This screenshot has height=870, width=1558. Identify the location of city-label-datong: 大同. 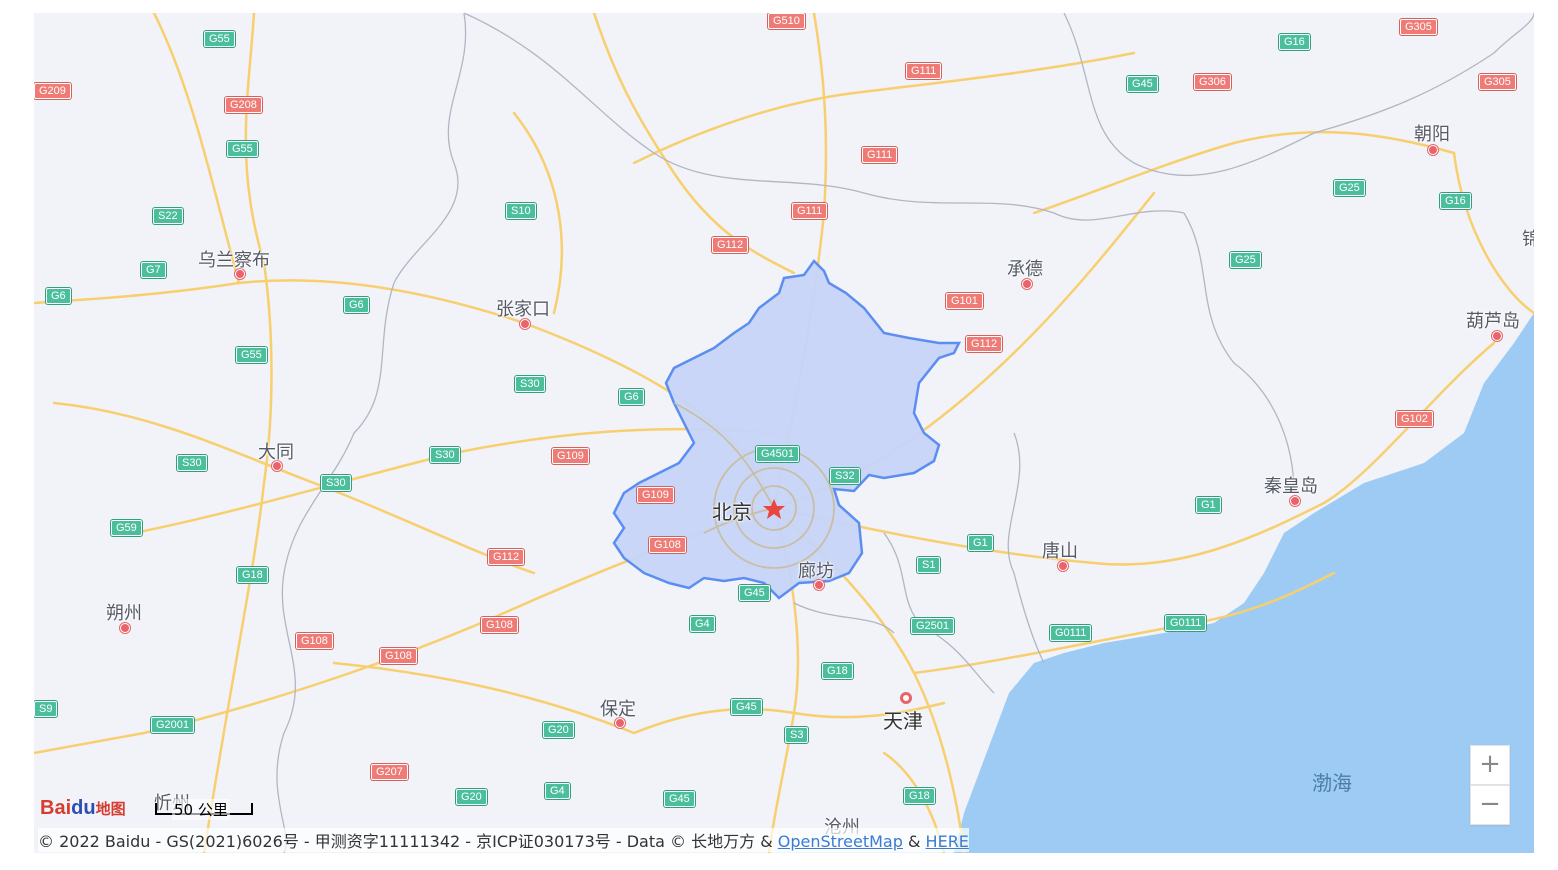
(276, 452).